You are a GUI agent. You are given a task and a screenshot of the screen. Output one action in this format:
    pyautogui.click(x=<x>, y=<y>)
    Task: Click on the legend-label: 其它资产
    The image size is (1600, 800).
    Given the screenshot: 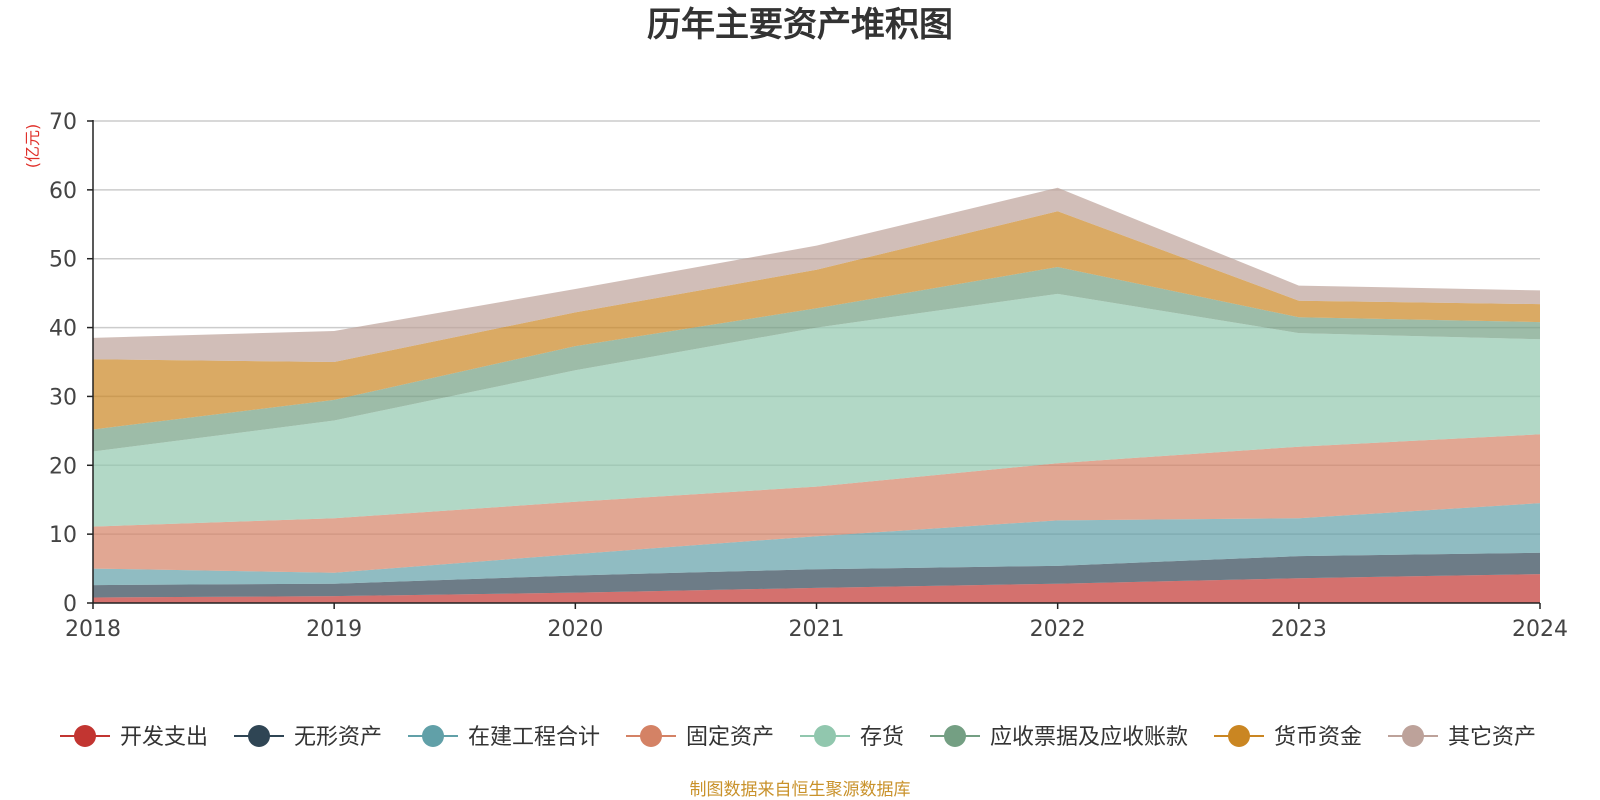 What is the action you would take?
    pyautogui.click(x=1492, y=737)
    